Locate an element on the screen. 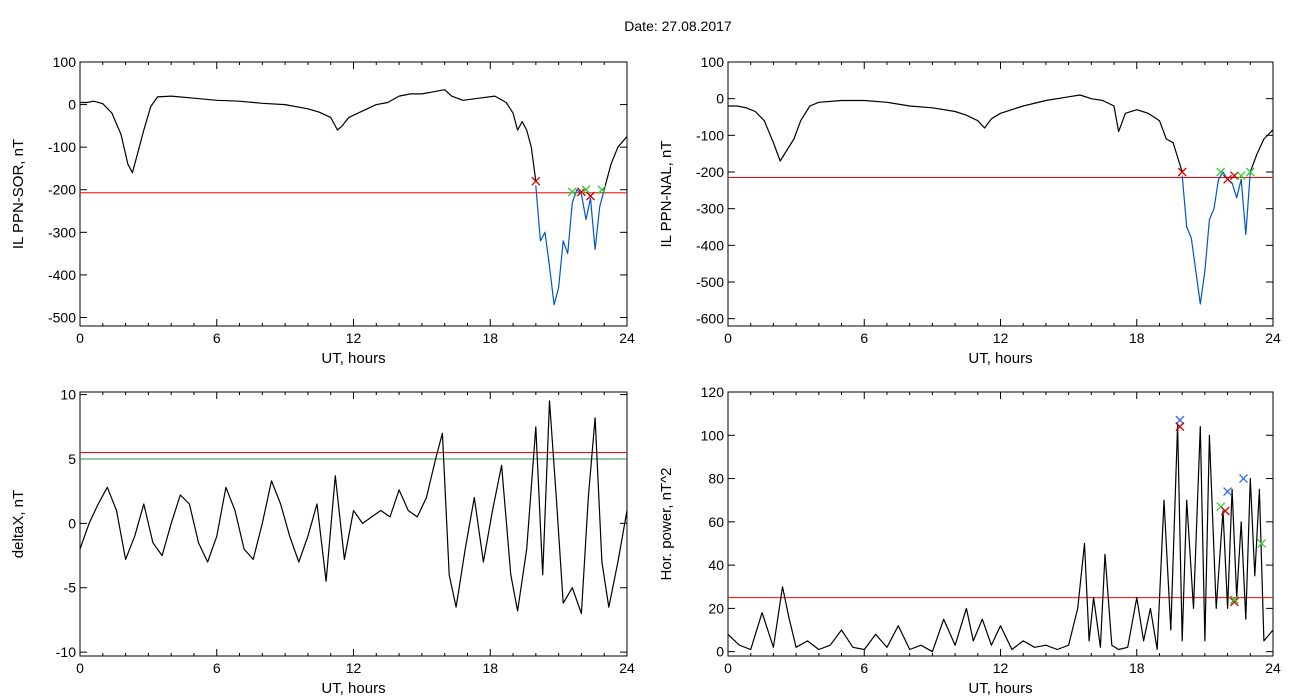  chart-4-y-tick-label: 120 is located at coordinates (713, 392).